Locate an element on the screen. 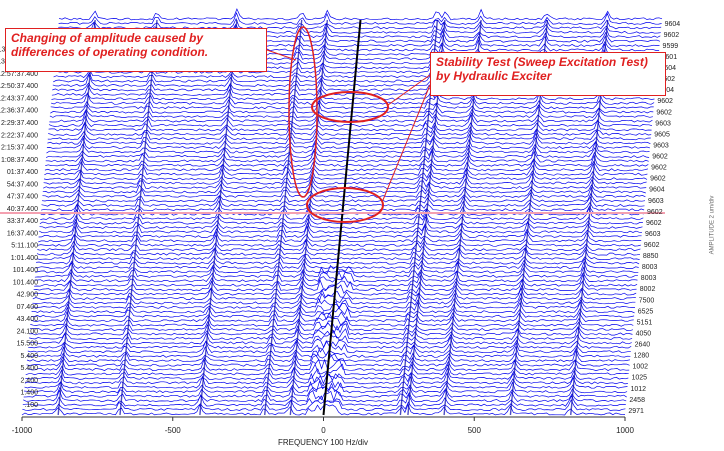 This screenshot has width=724, height=451. time-label: 2:29:37.400 is located at coordinates (19, 123).